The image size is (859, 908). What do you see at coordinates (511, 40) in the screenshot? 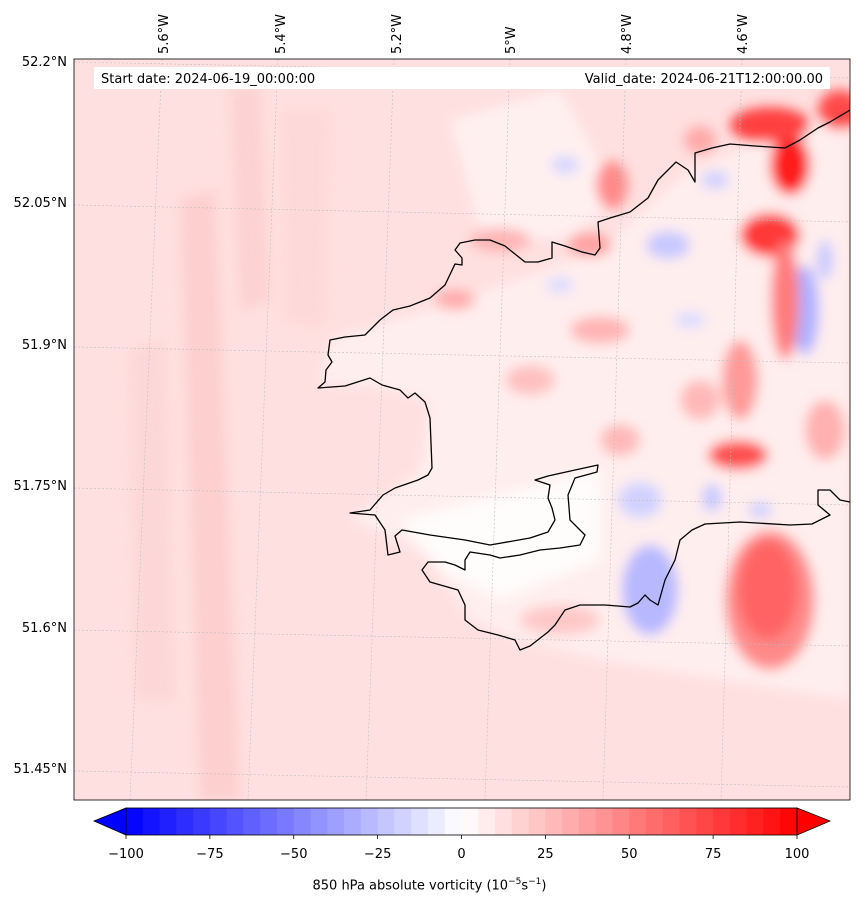
I see `lon-label: 5°W` at bounding box center [511, 40].